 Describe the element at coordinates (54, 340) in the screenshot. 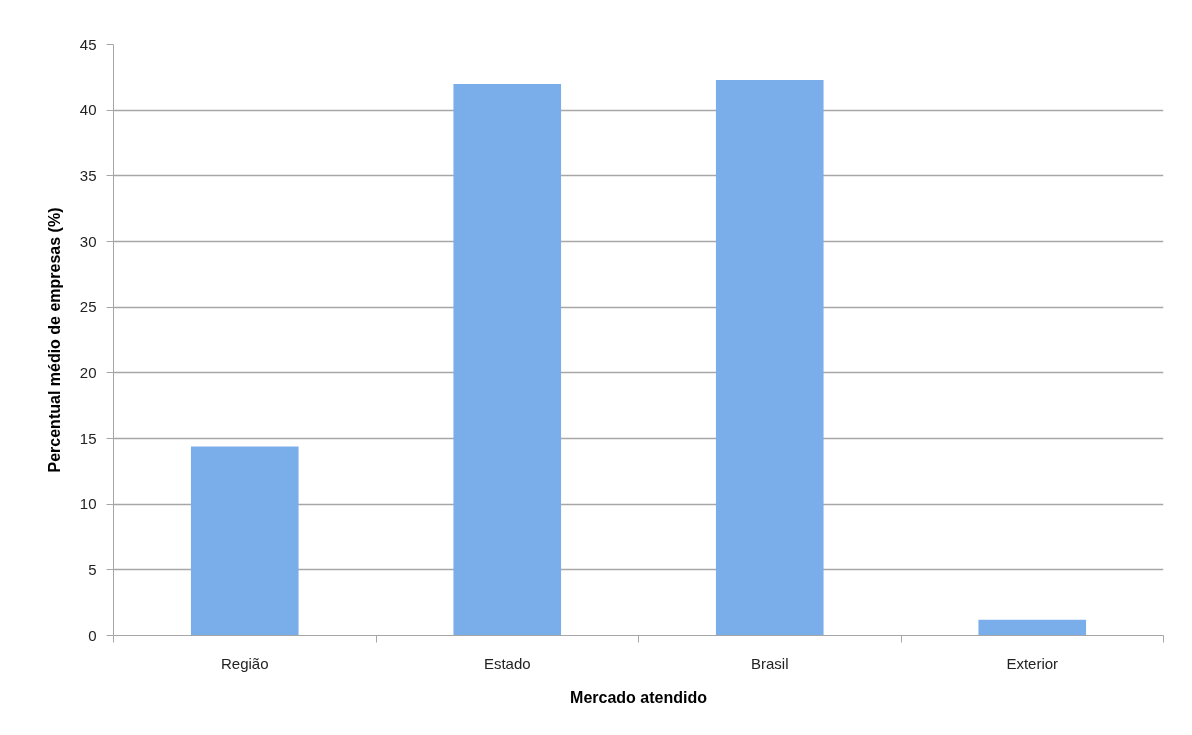

I see `y-axis-title: Percentual médio de empresas (%)` at that location.